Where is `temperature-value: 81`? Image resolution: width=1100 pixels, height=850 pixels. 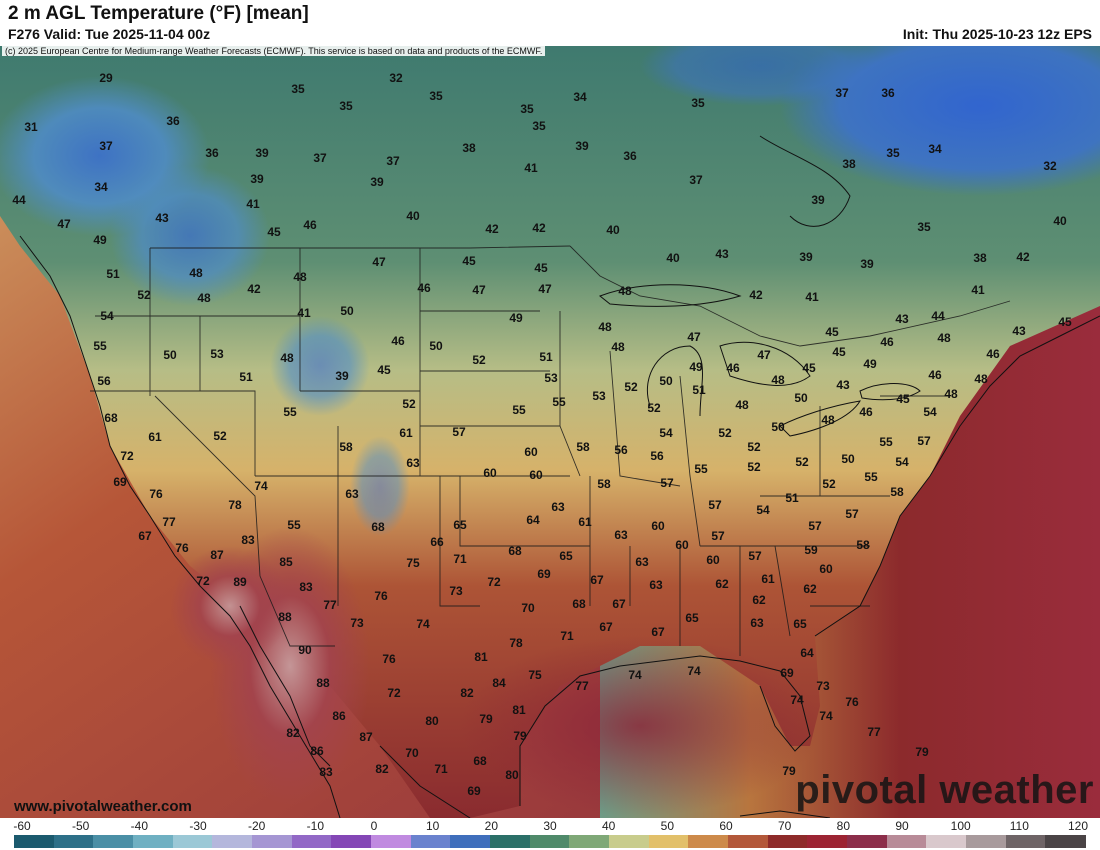 temperature-value: 81 is located at coordinates (481, 657).